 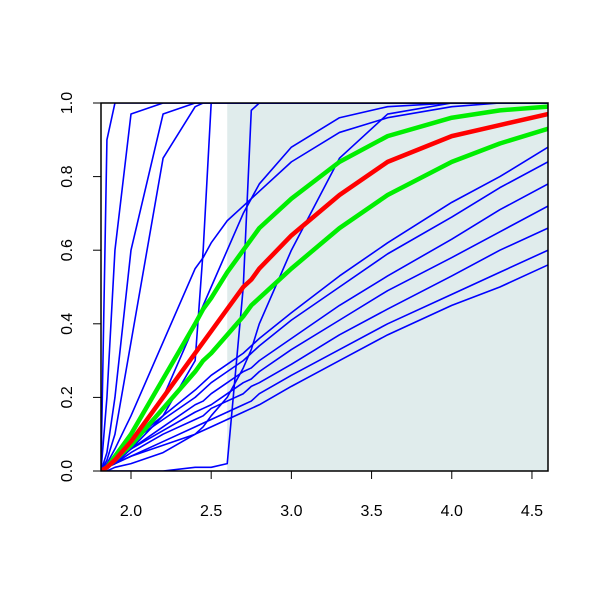 I want to click on x-tick-label: 2.0, so click(x=131, y=511).